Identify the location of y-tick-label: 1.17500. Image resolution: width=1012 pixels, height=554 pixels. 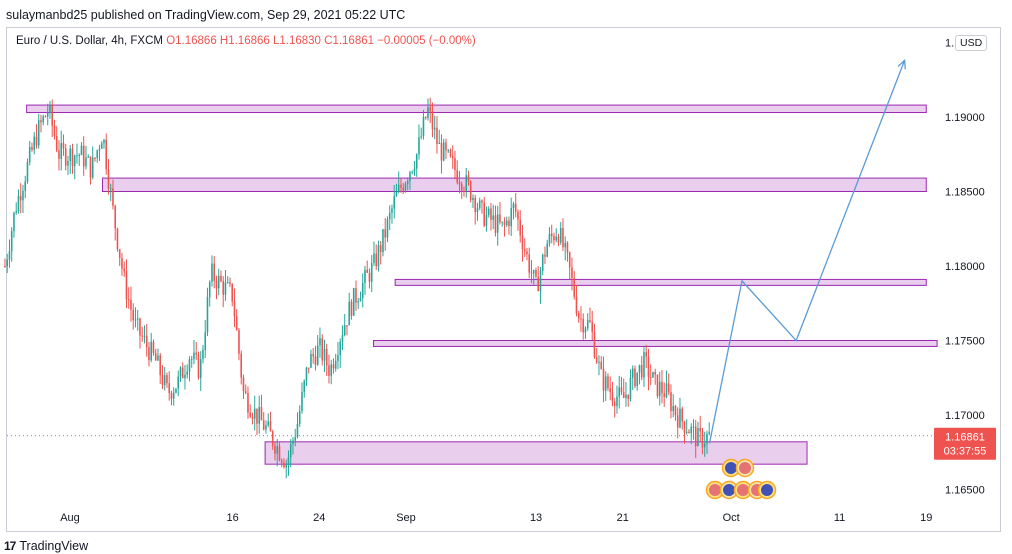
(965, 342).